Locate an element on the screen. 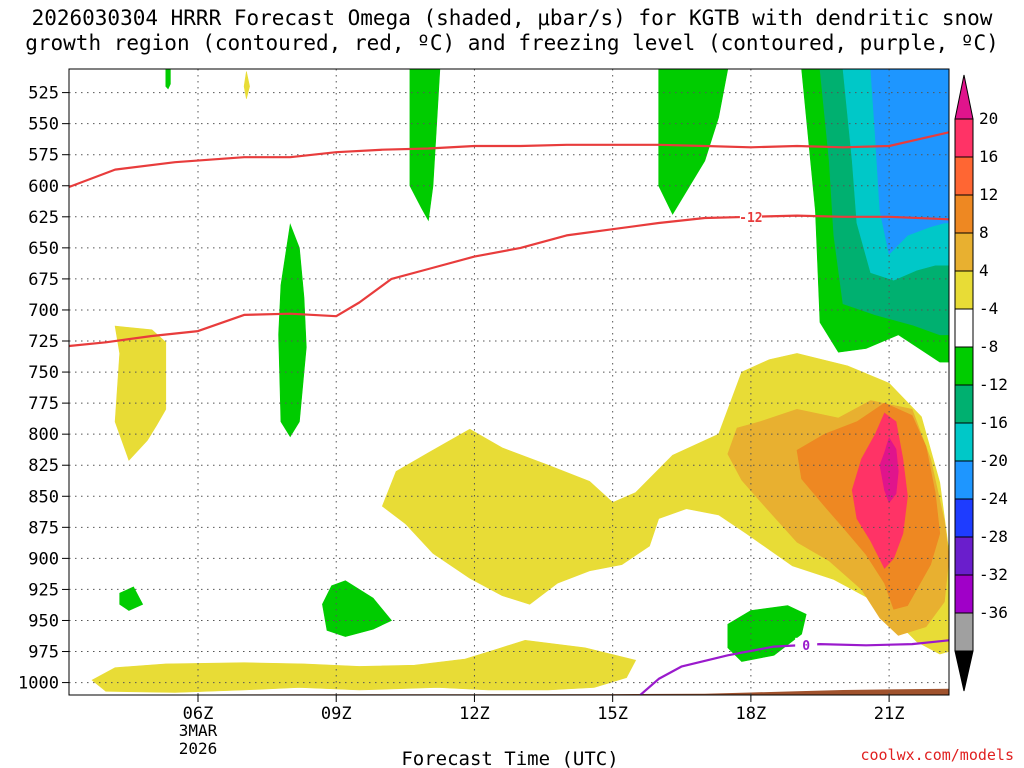 The height and width of the screenshot is (768, 1024). y-tick-label: 625 is located at coordinates (43, 218).